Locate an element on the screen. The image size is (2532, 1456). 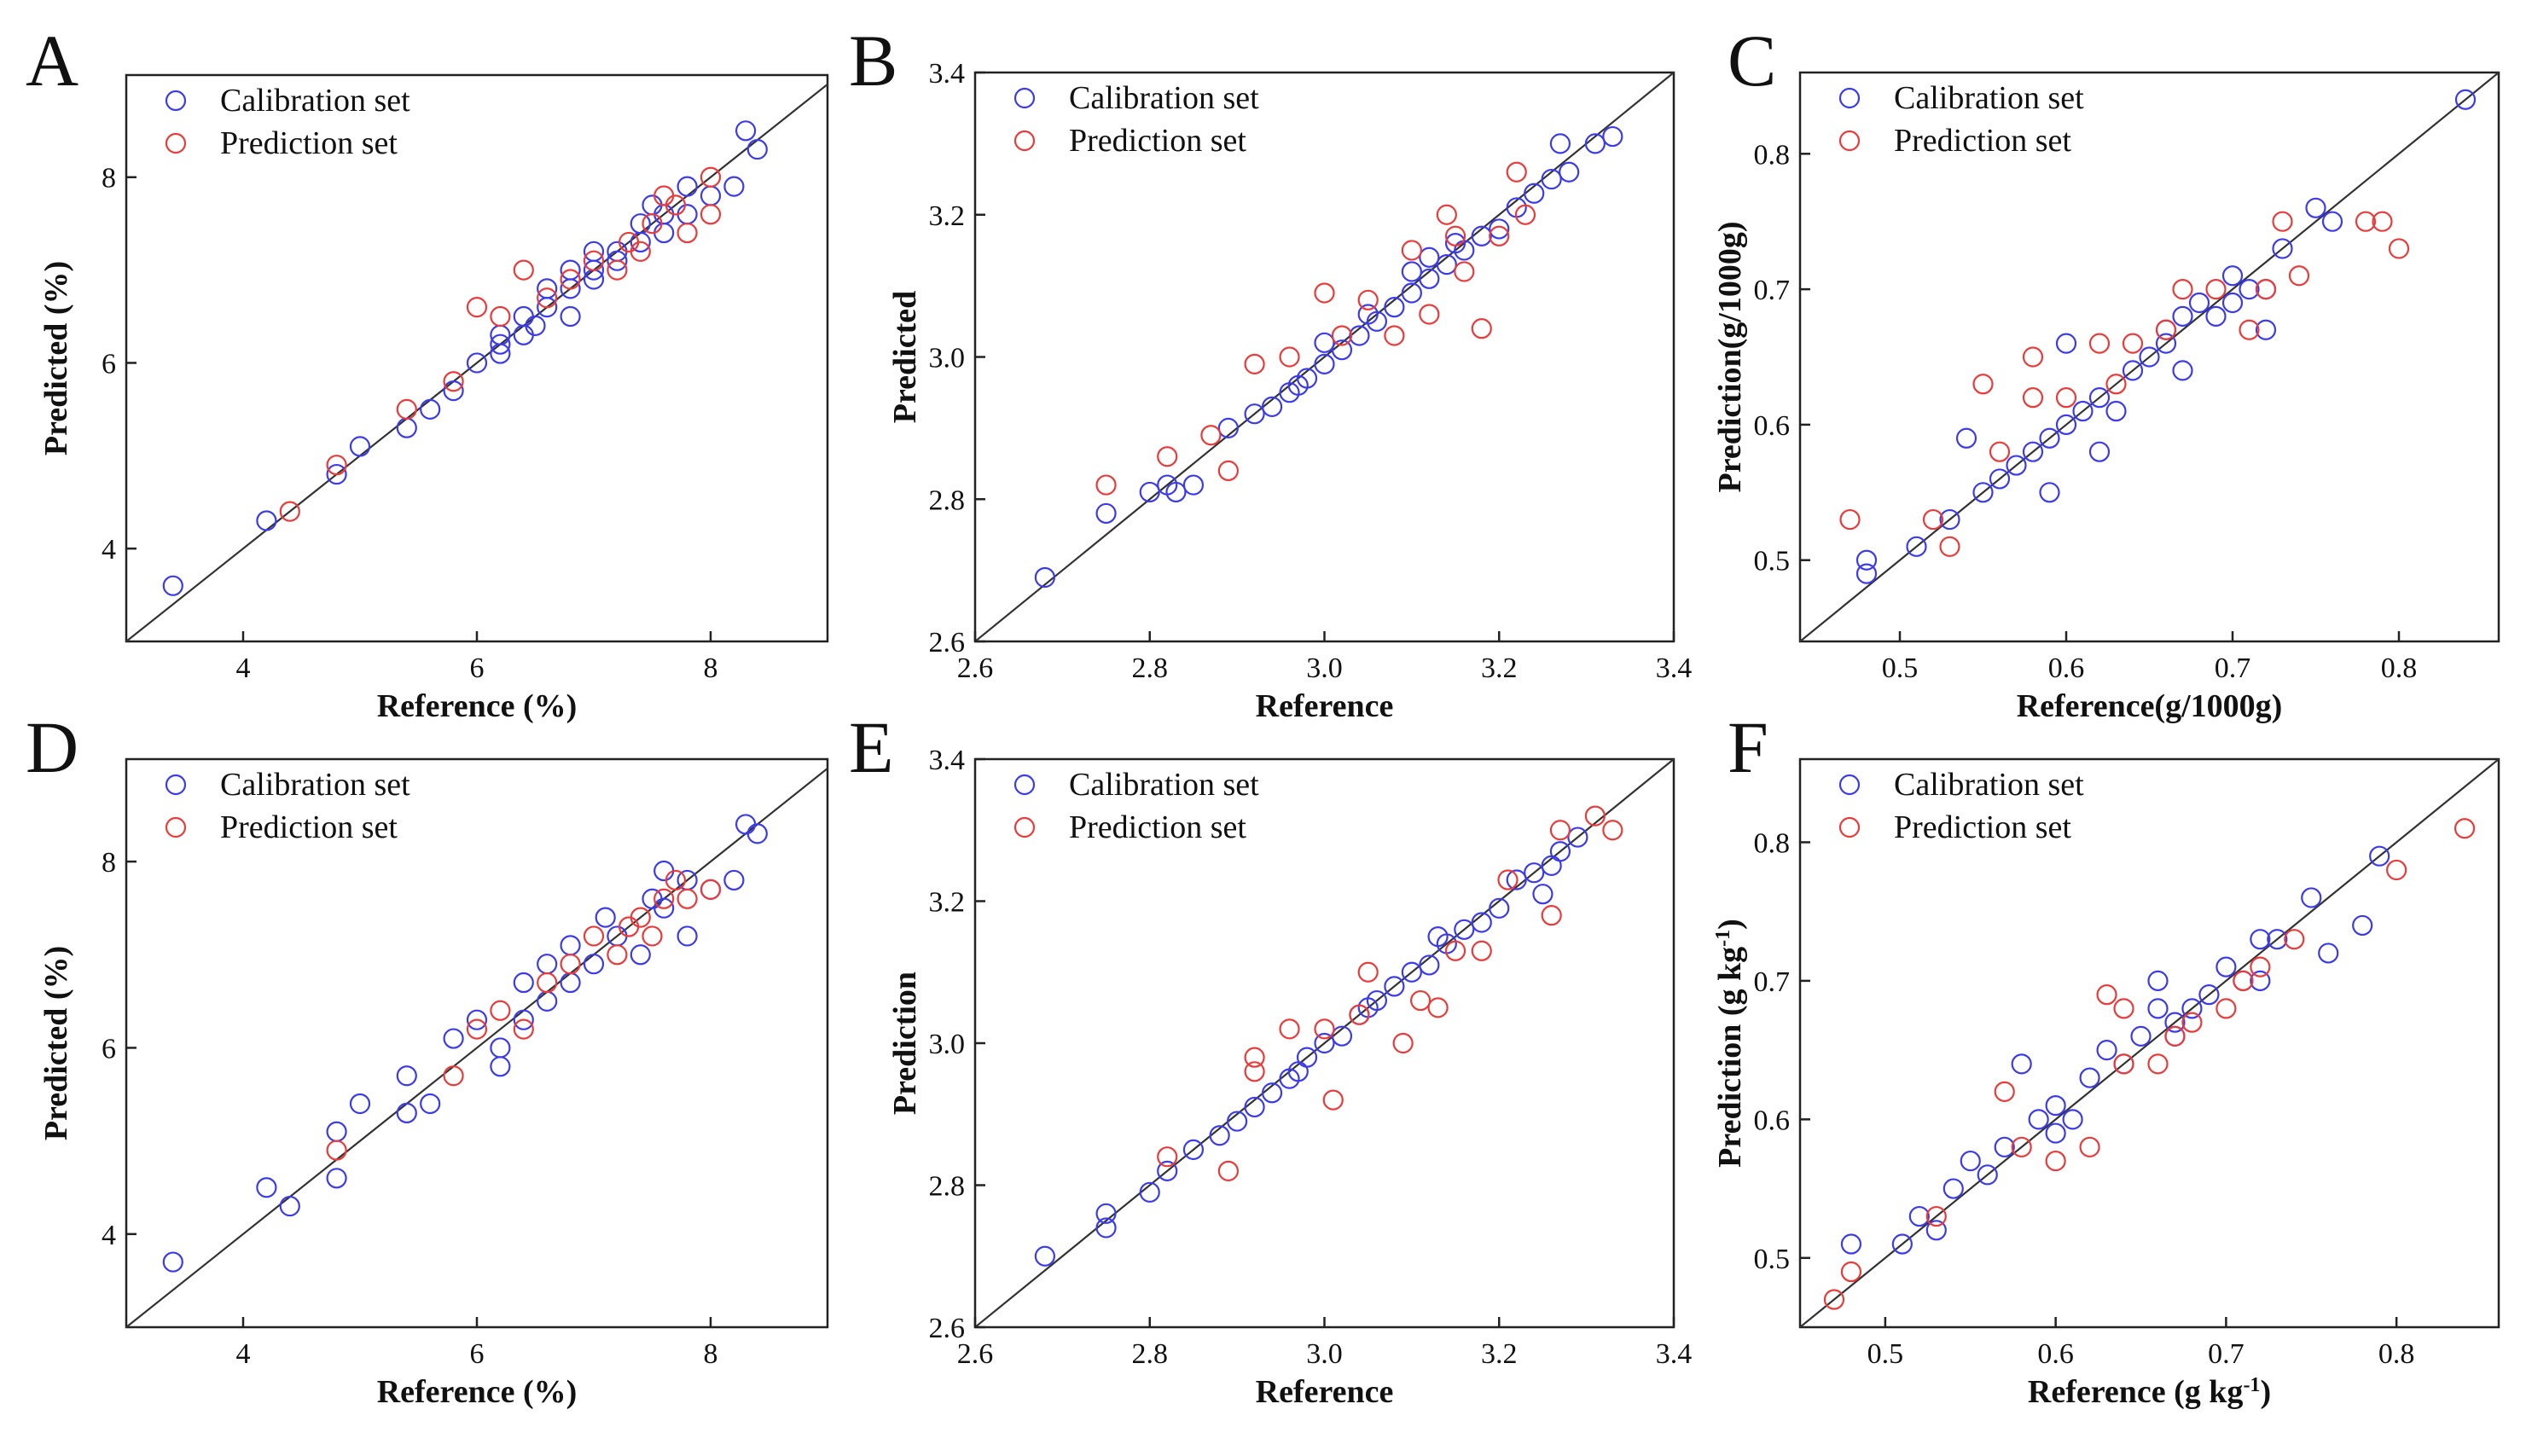
y-tick-label: 4 is located at coordinates (109, 1235).